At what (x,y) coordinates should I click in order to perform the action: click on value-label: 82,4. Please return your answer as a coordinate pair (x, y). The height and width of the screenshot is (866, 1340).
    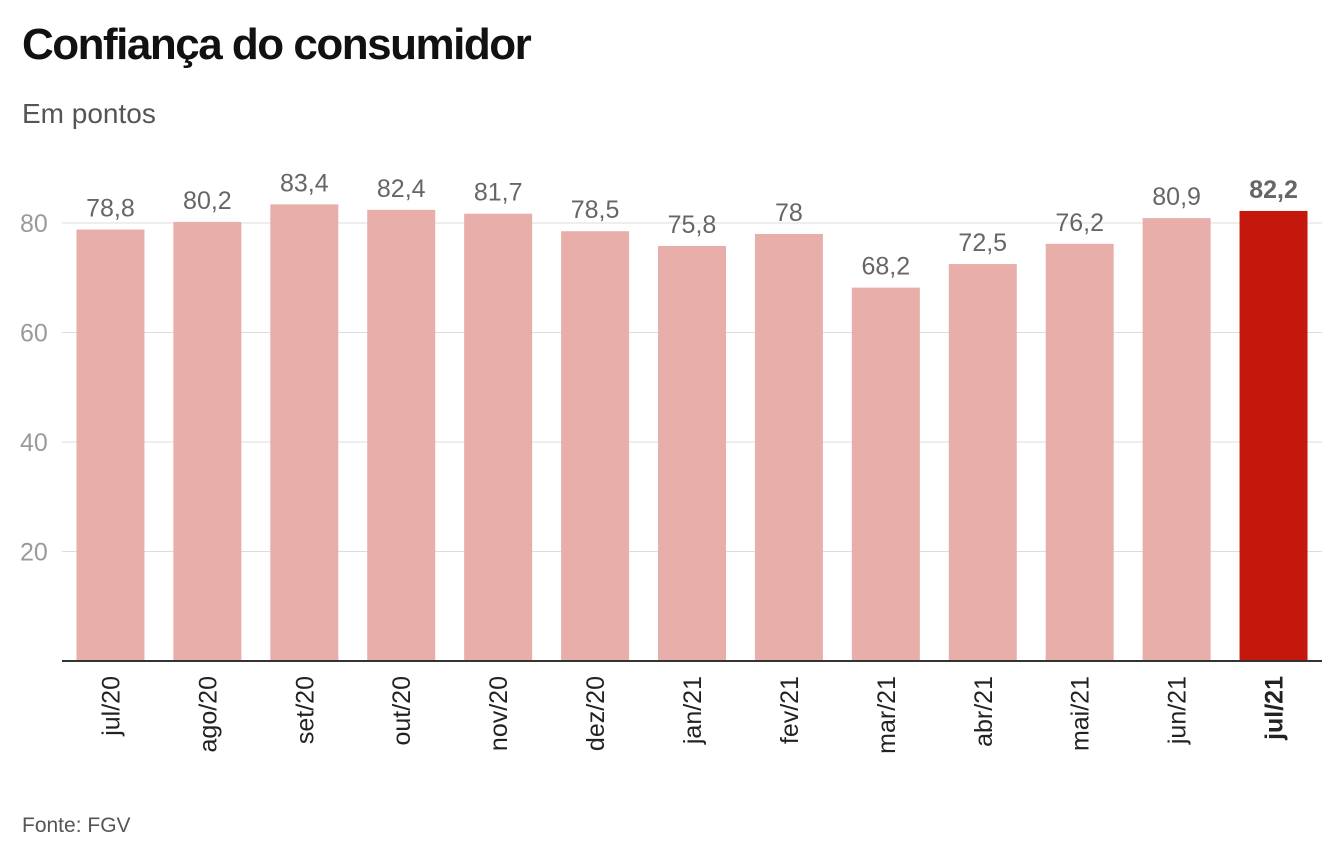
    Looking at the image, I should click on (401, 189).